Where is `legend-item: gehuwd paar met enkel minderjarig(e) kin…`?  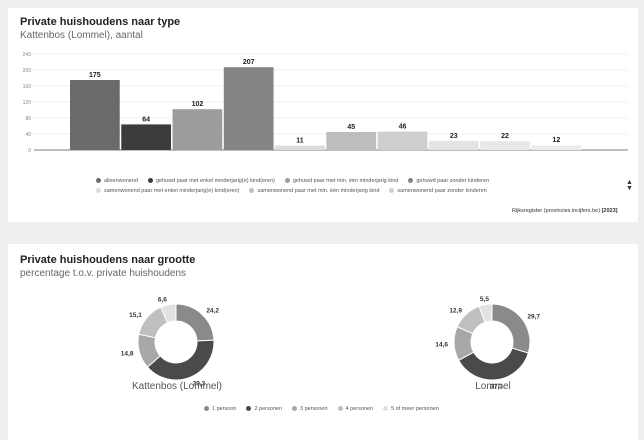 legend-item: gehuwd paar met enkel minderjarig(e) kin… is located at coordinates (211, 181).